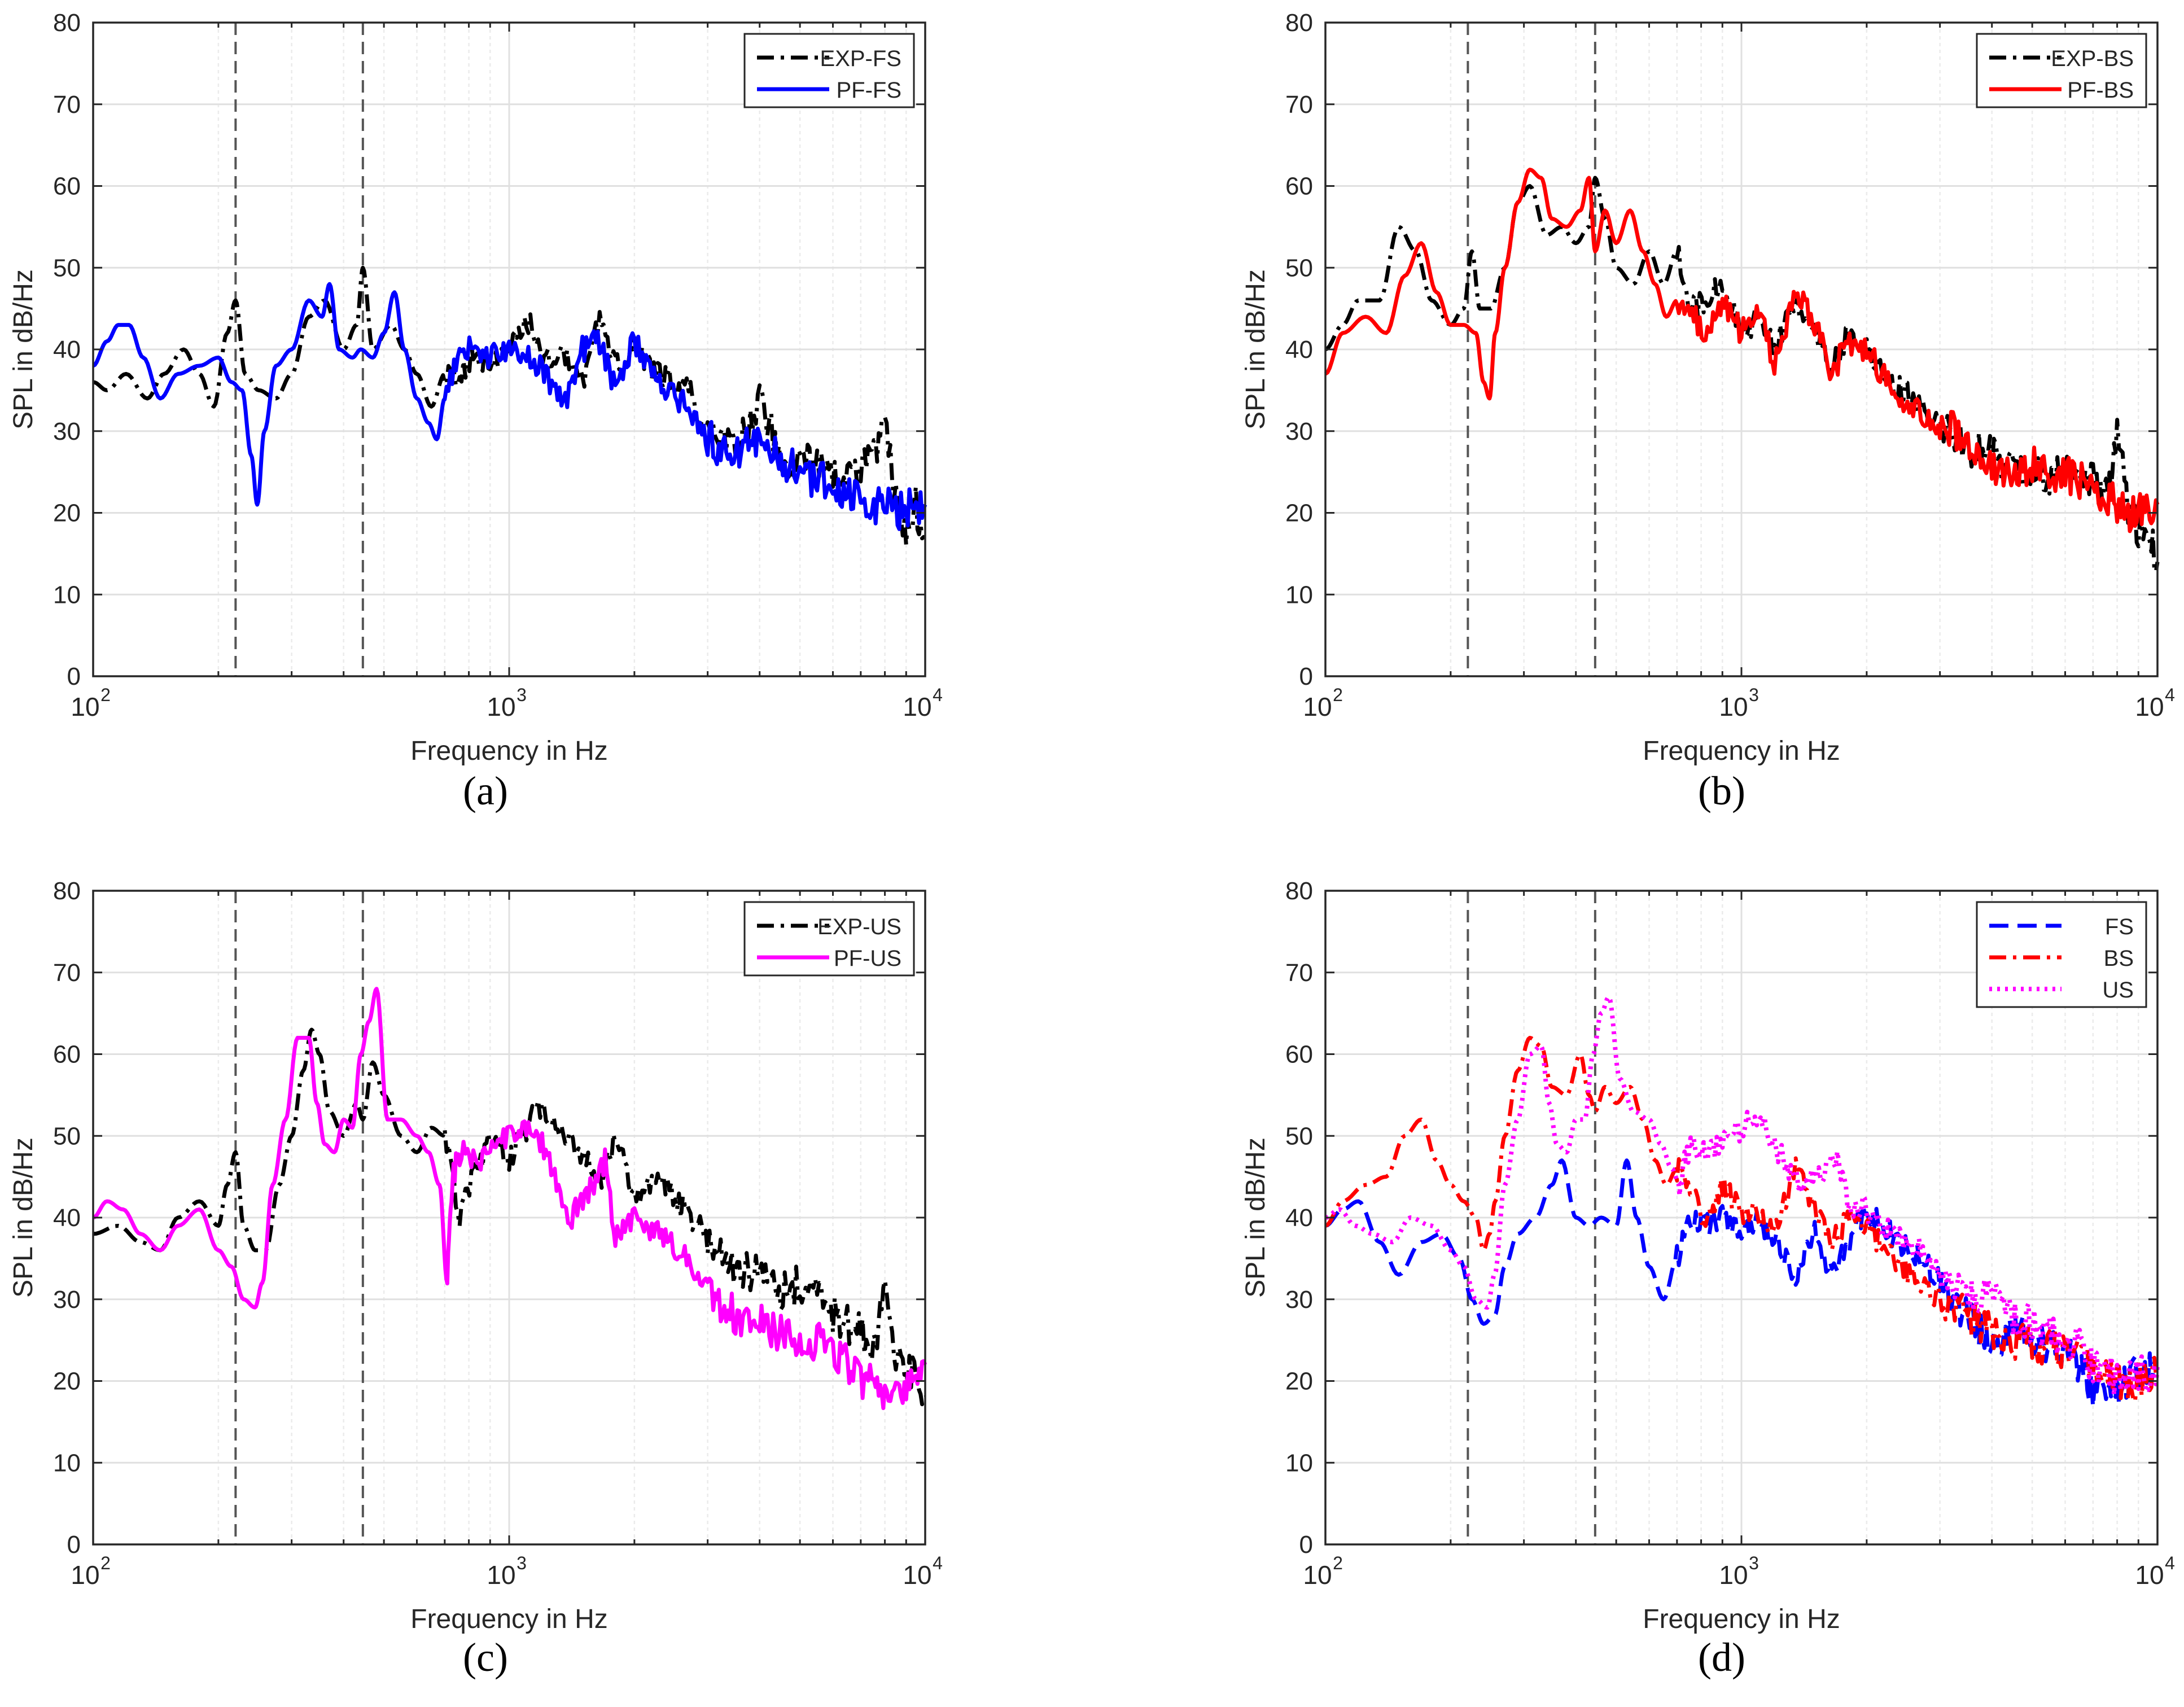  What do you see at coordinates (868, 959) in the screenshot?
I see `legend-label: PF-US` at bounding box center [868, 959].